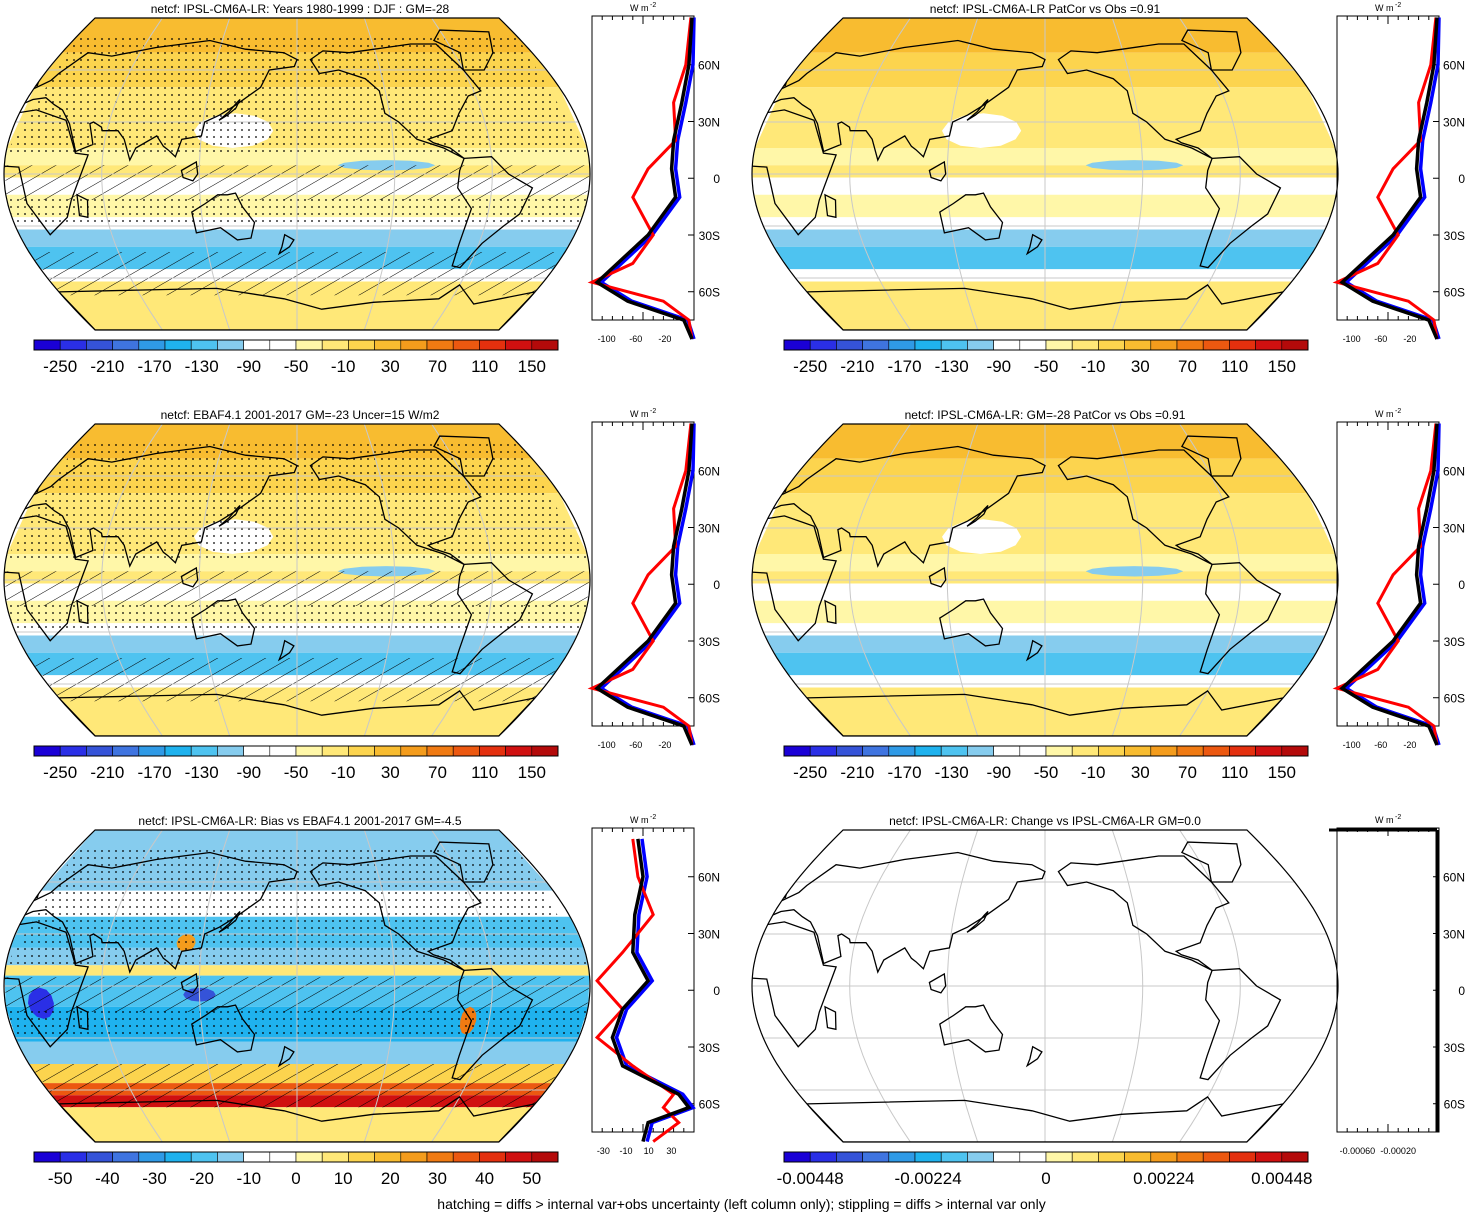  What do you see at coordinates (607, 745) in the screenshot?
I see `zonal-x-tick-label: -100` at bounding box center [607, 745].